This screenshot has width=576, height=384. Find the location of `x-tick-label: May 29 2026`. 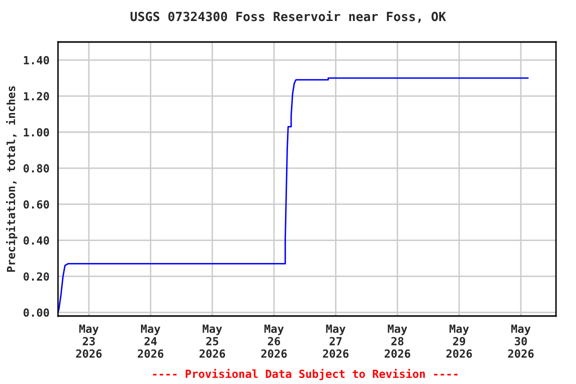

x-tick-label: May 29 2026 is located at coordinates (459, 341).